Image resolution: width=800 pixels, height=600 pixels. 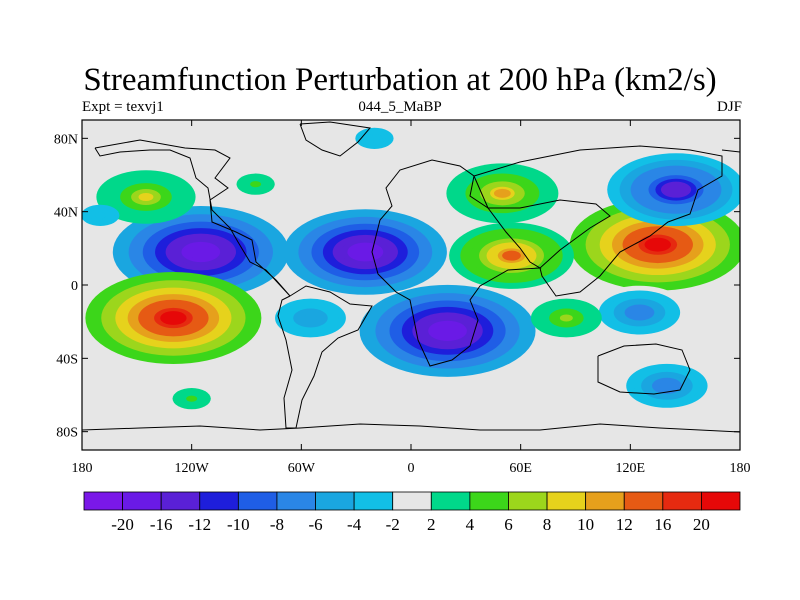 I want to click on x-tick-label: 0, so click(x=411, y=468).